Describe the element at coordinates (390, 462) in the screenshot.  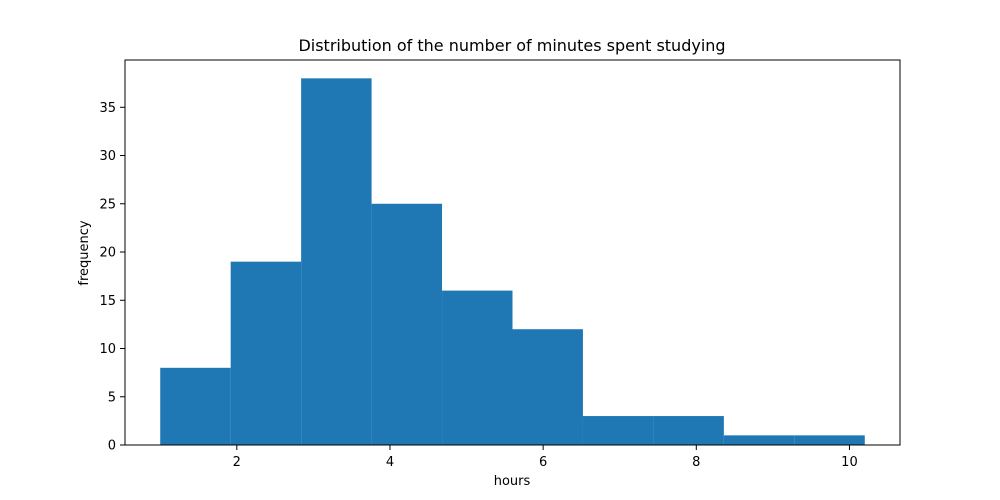
I see `x-tick-label: 4` at that location.